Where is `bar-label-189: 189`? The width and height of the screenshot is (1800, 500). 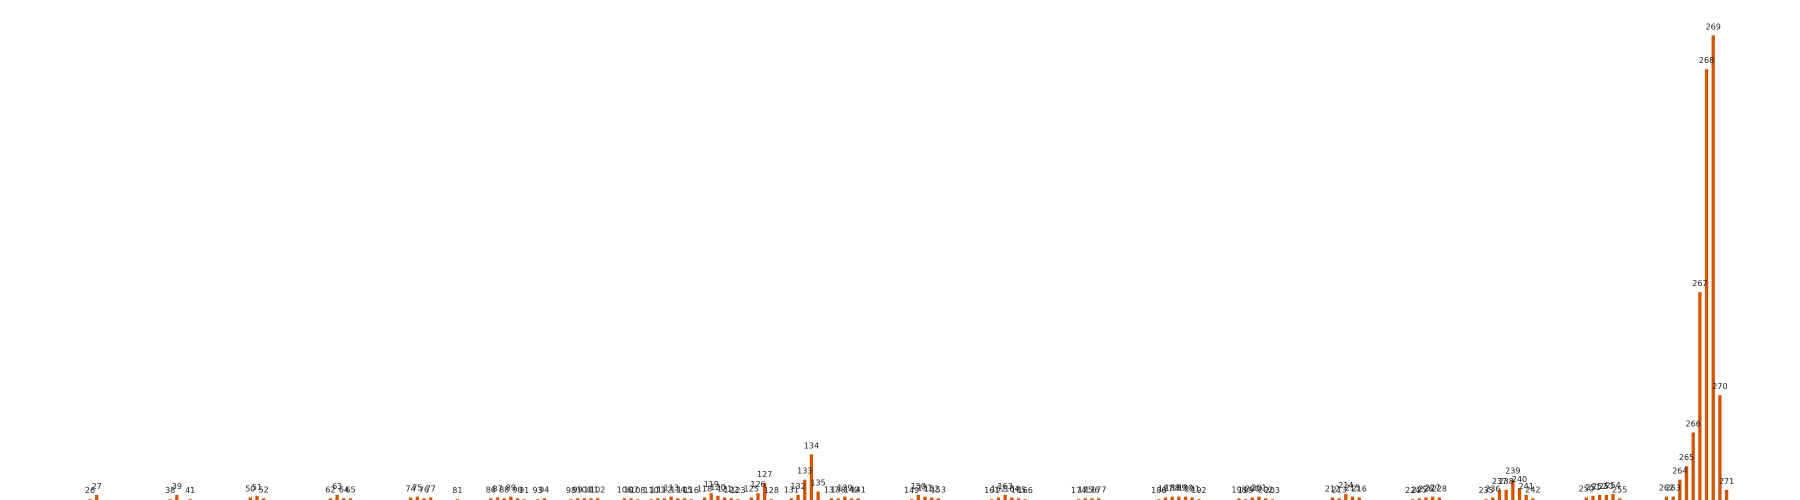
bar-label-189: 189 is located at coordinates (1178, 488).